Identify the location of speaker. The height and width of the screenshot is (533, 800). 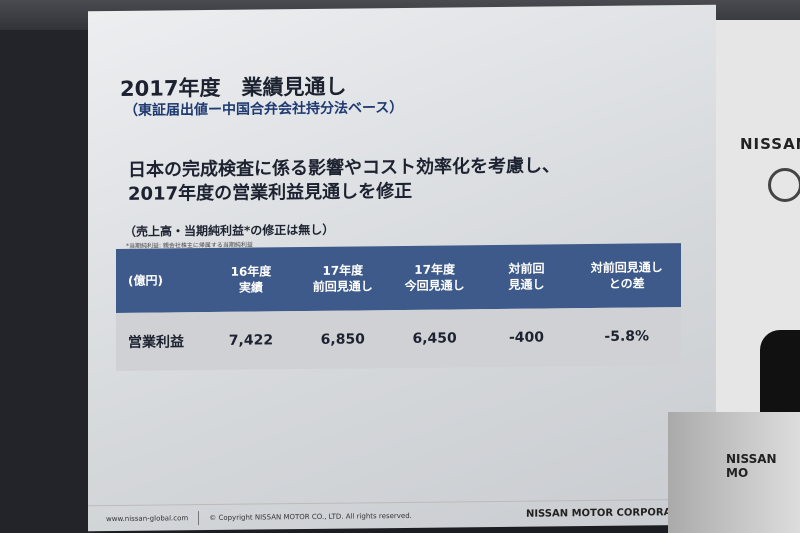
(780, 372).